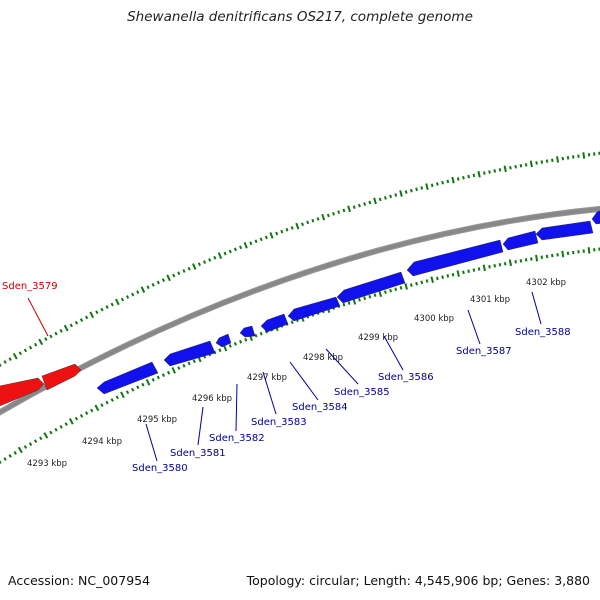  I want to click on gene-label: Sden_3581, so click(198, 453).